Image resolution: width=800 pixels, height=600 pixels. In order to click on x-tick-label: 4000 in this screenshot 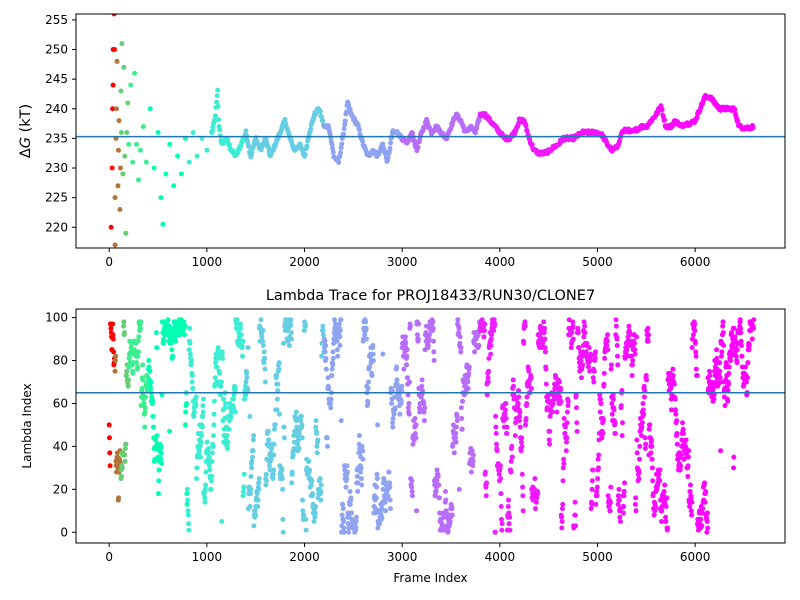, I will do `click(500, 557)`.